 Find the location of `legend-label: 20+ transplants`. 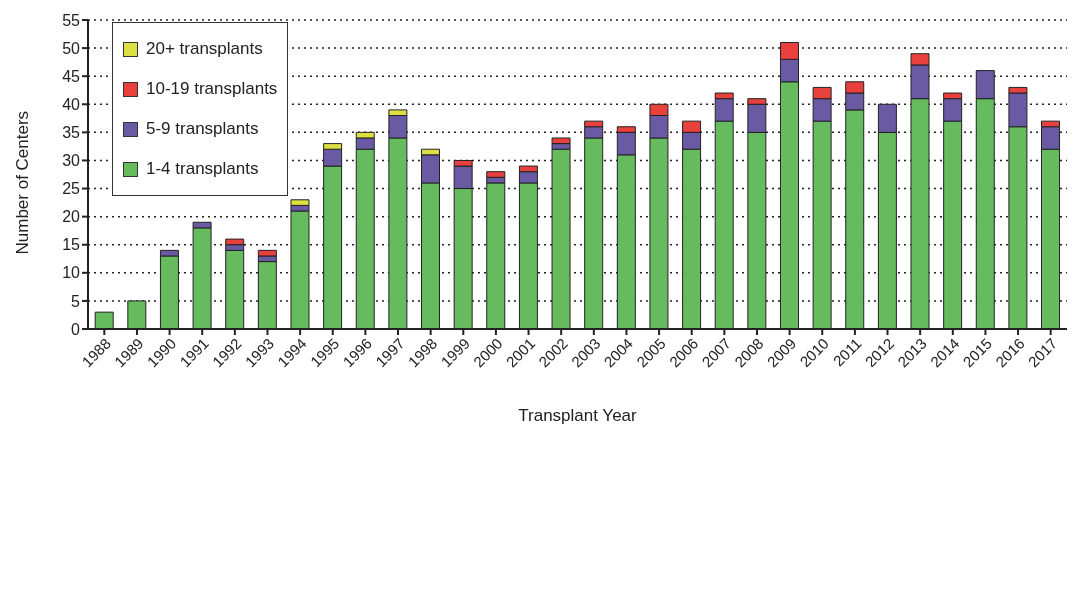

legend-label: 20+ transplants is located at coordinates (204, 49).